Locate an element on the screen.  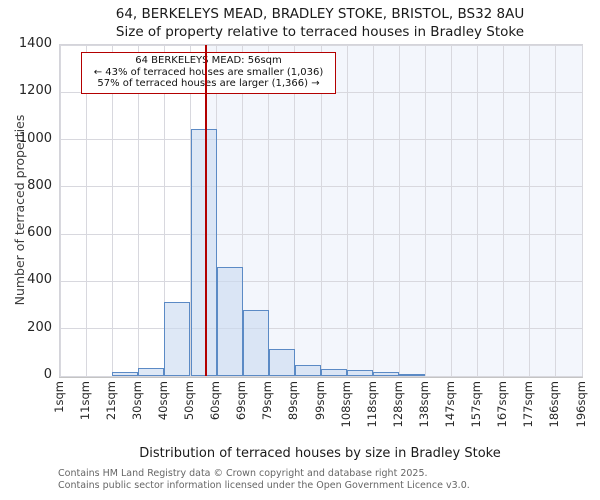
x-tick-label: 11sqm is located at coordinates (84, 401).